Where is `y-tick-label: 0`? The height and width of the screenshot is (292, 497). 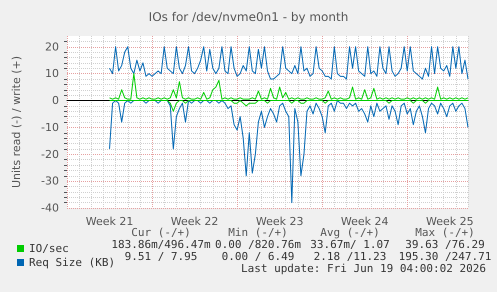
y-tick-label: 0 is located at coordinates (55, 100).